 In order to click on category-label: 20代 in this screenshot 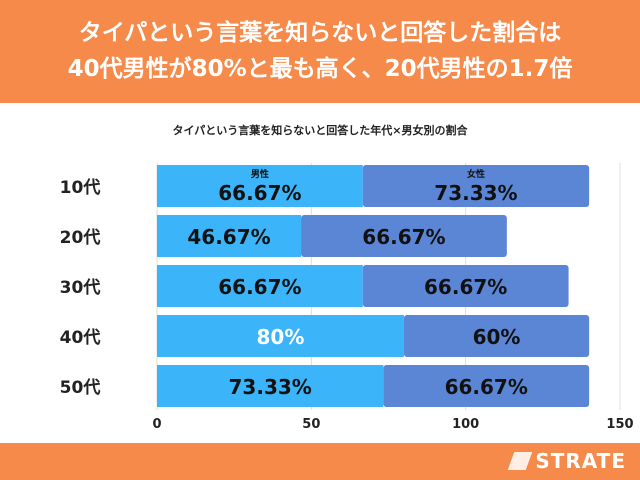, I will do `click(80, 237)`.